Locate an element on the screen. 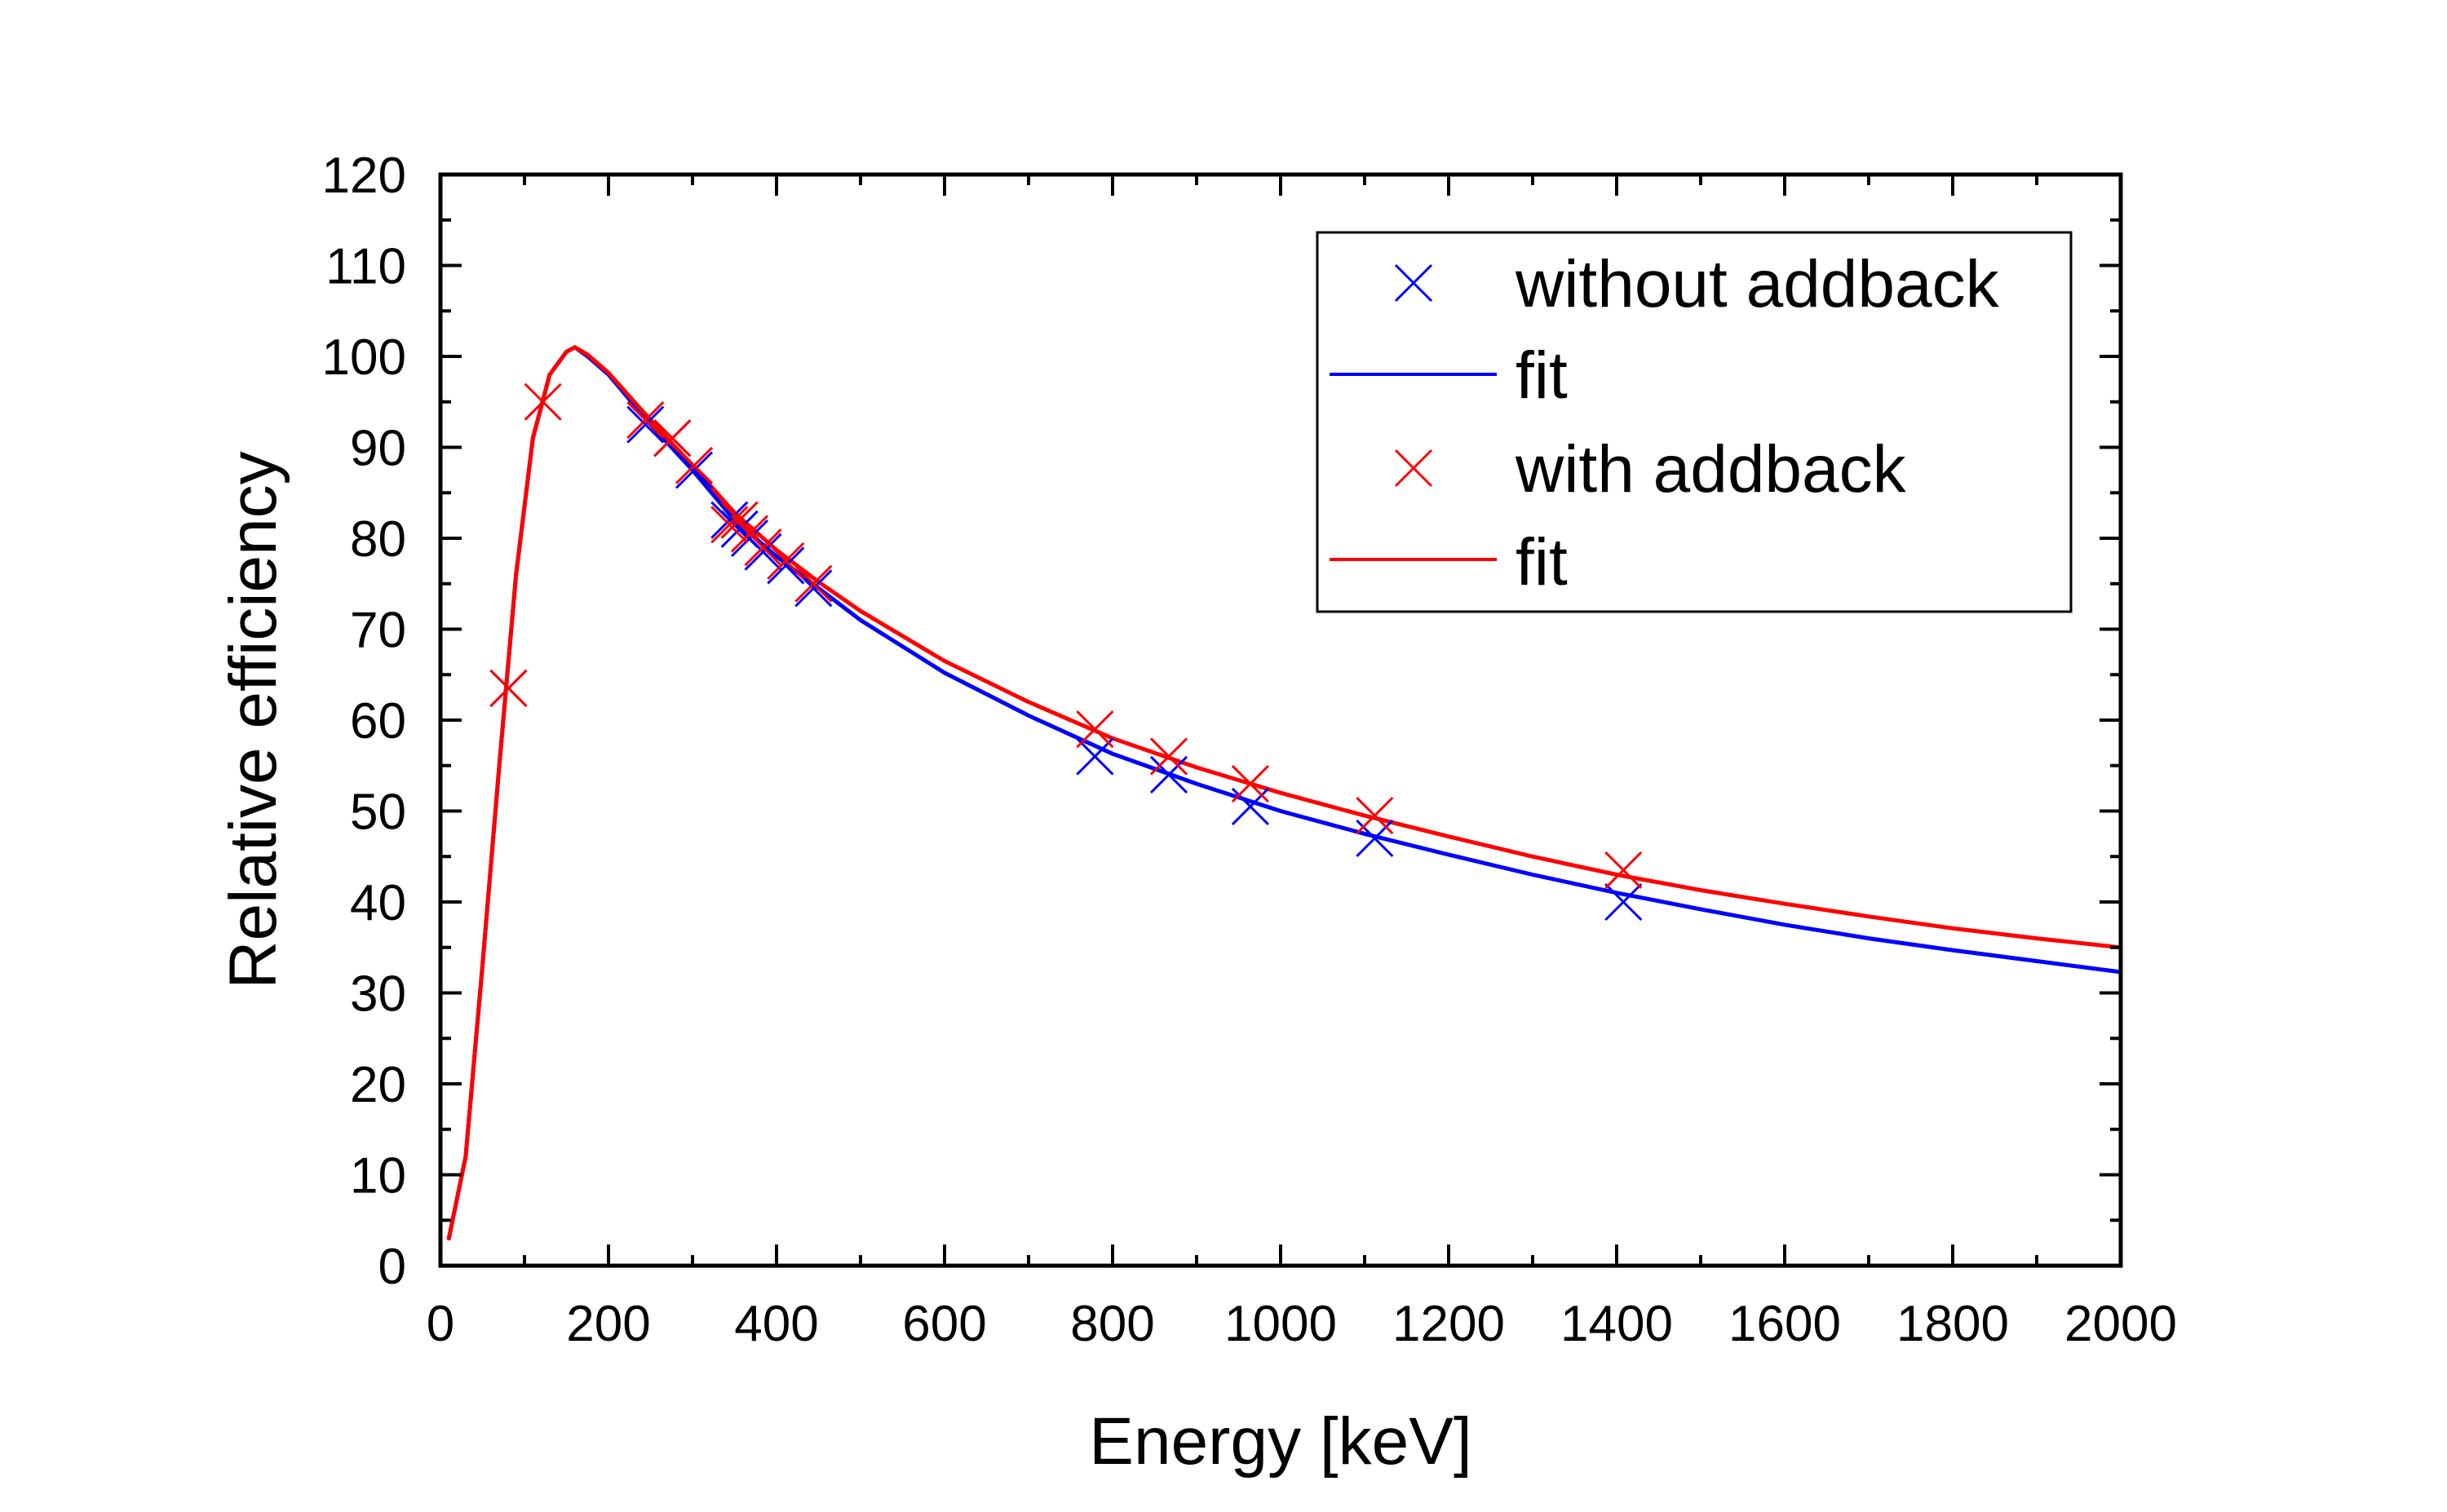 This screenshot has width=2447, height=1512. y-tick-label: 60 is located at coordinates (378, 721).